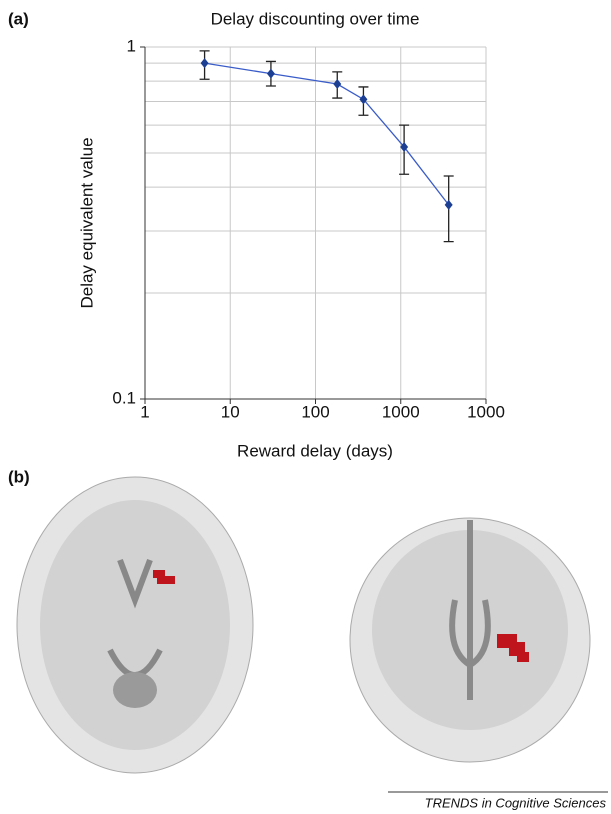  Describe the element at coordinates (18, 18) in the screenshot. I see `panel-label: (a)` at that location.